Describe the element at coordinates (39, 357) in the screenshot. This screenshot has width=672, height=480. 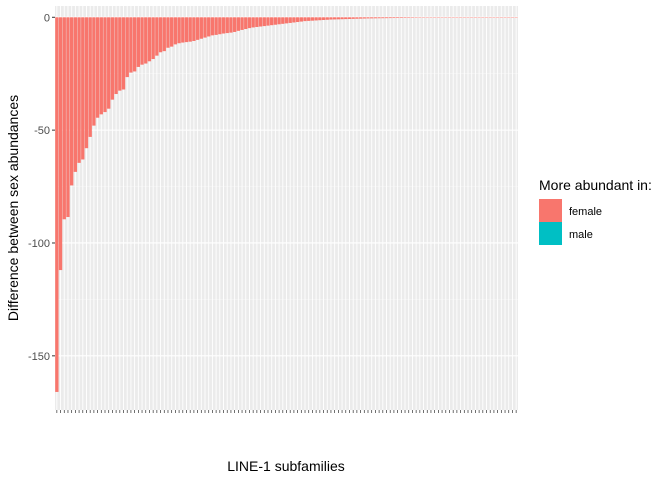
I see `y-tick-label: -150` at that location.